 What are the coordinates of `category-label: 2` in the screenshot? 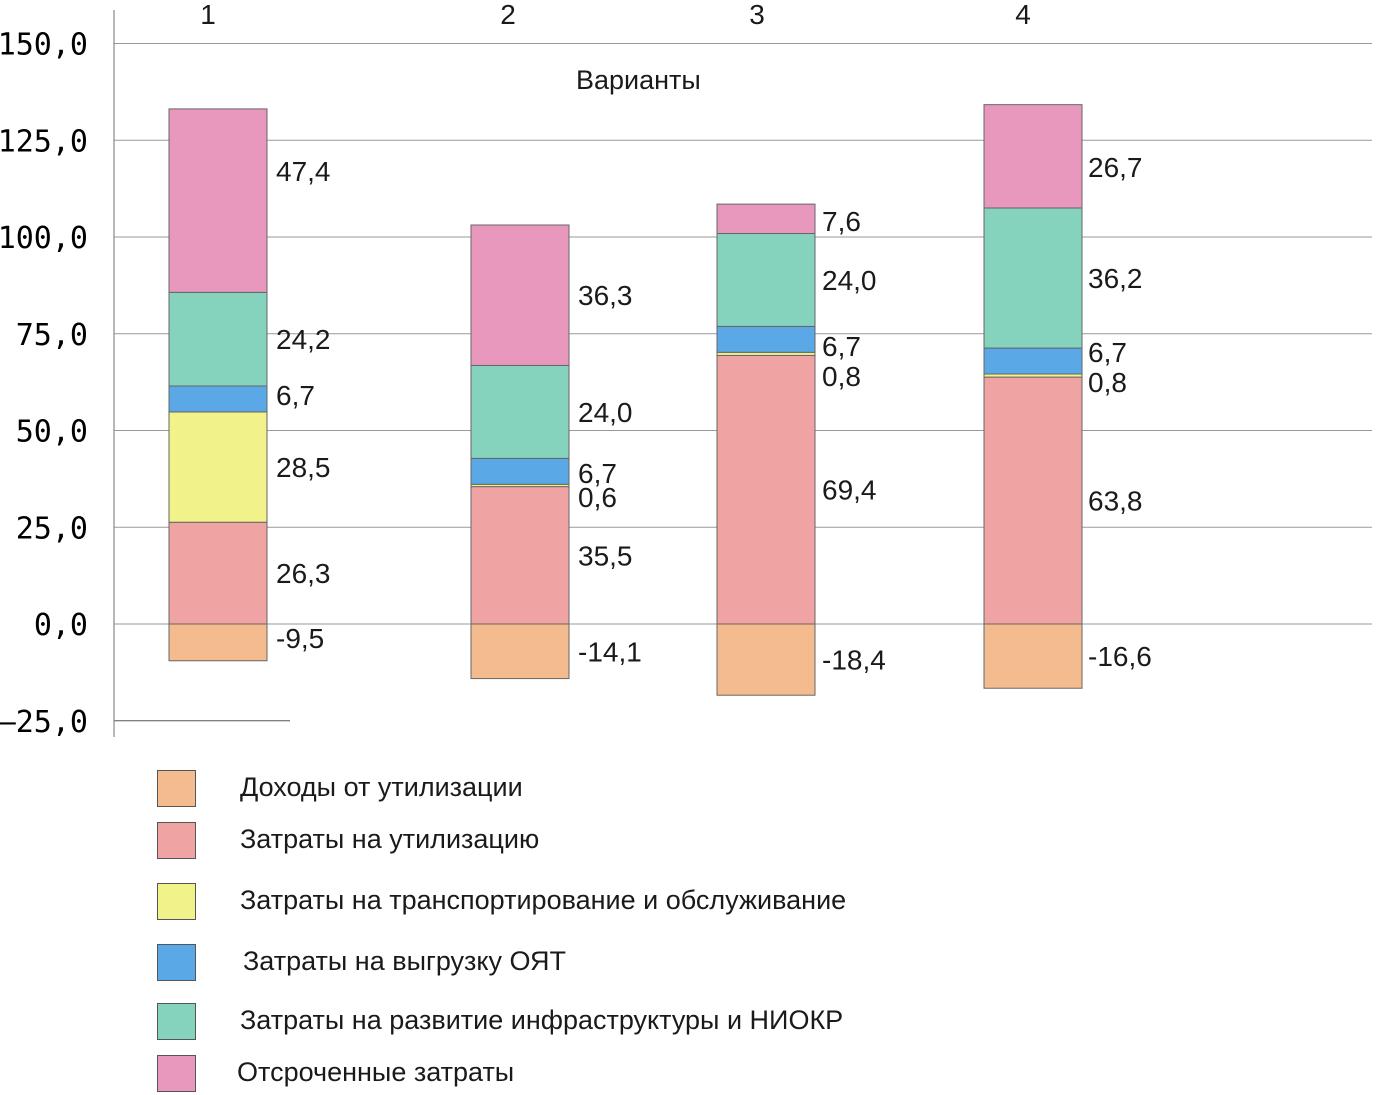 It's located at (508, 15).